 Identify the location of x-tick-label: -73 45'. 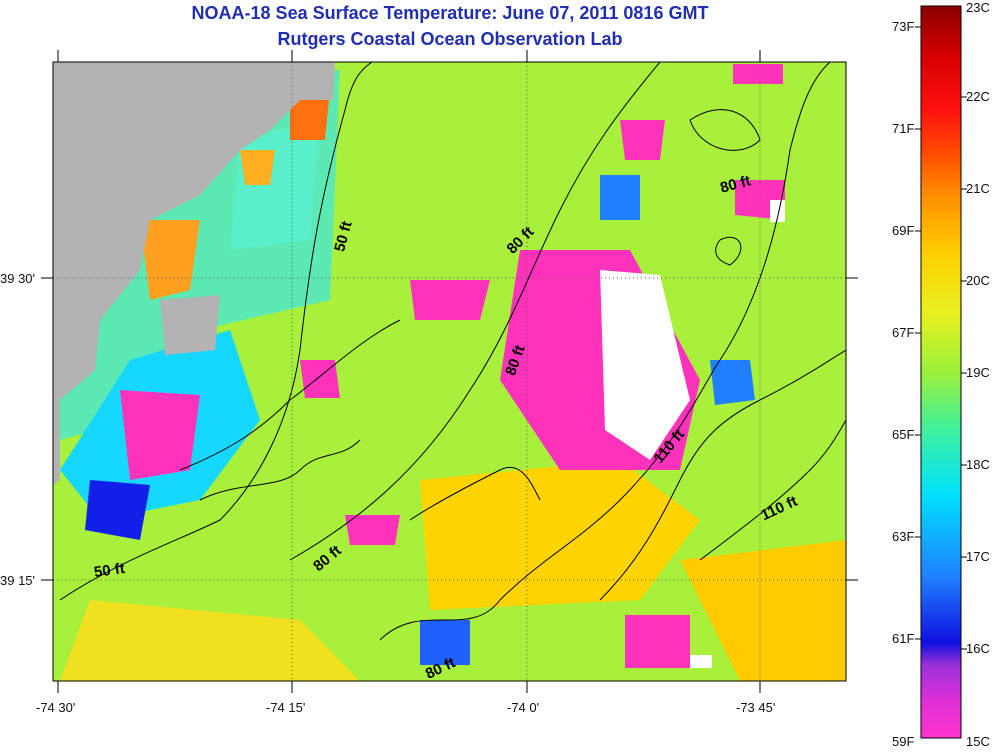
(756, 707).